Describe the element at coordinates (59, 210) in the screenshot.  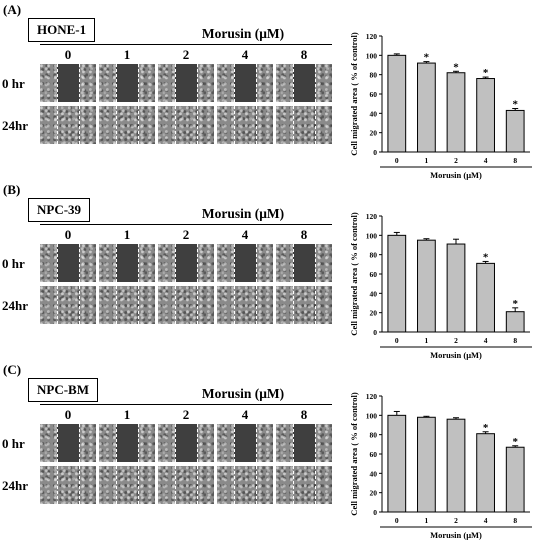
I see `cell-line-label: NPC-39` at that location.